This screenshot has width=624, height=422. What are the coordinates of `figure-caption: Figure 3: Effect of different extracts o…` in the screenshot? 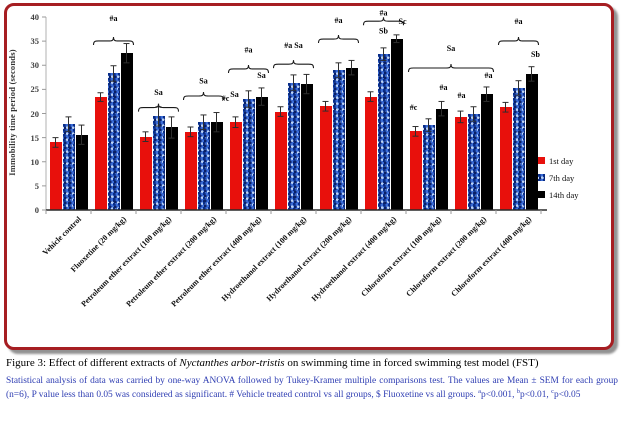 It's located at (312, 379).